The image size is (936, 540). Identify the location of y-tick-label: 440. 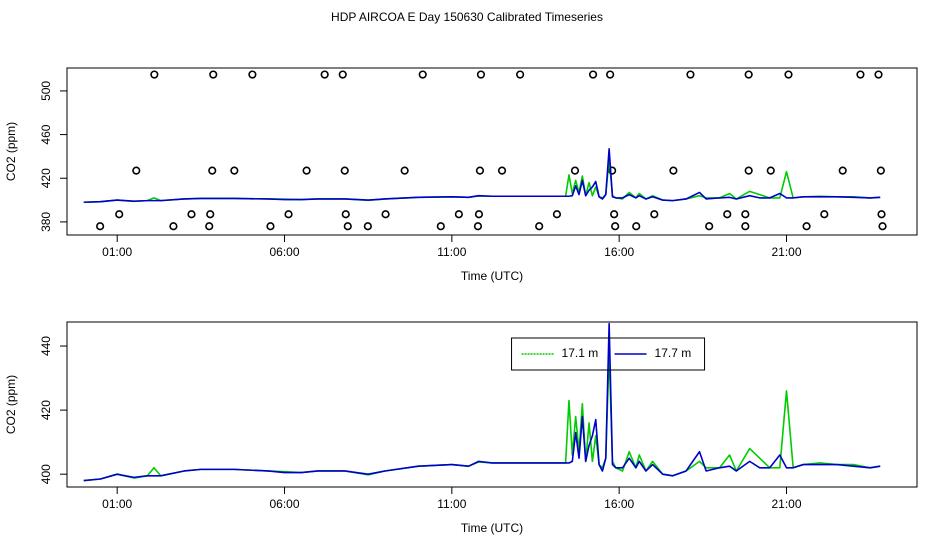
(46, 346).